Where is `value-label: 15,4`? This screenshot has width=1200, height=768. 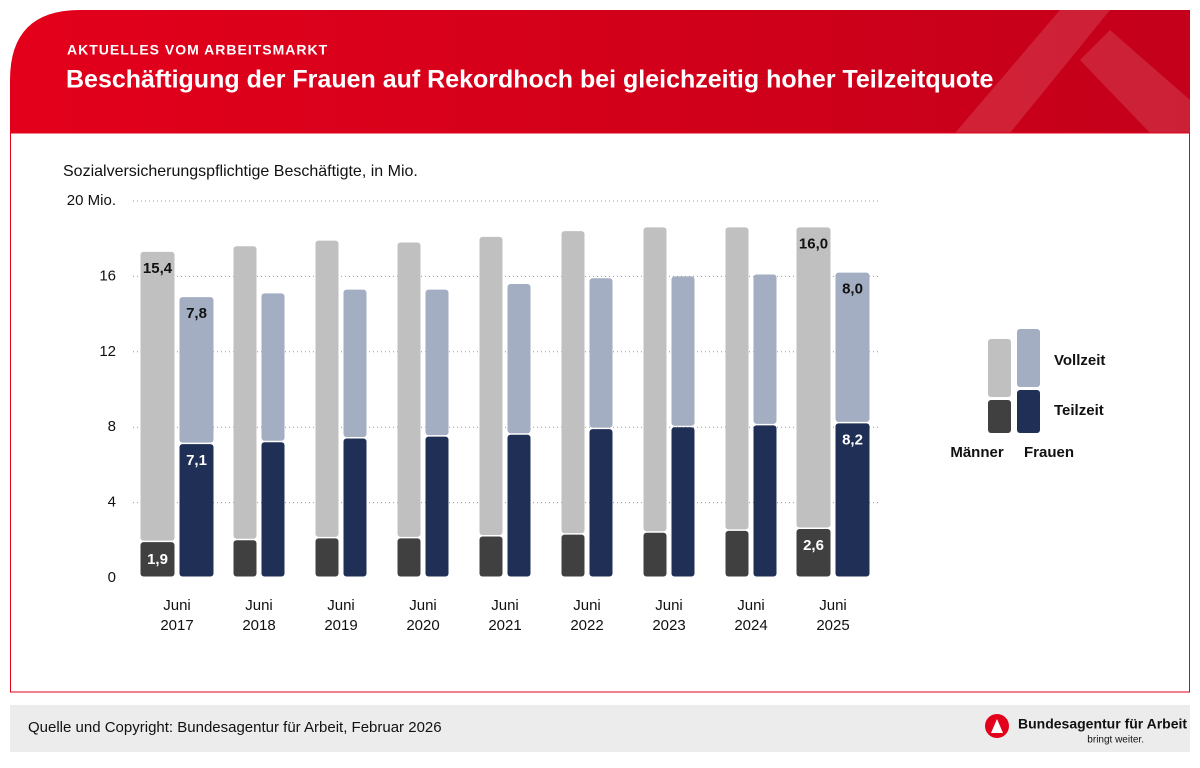
value-label: 15,4 is located at coordinates (158, 268).